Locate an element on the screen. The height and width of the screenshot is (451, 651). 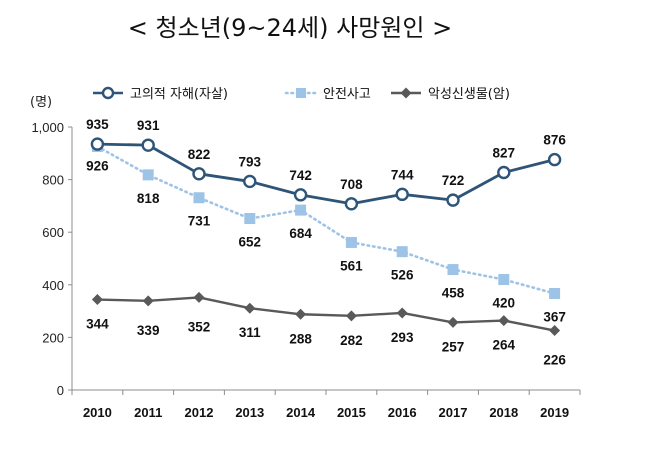
data-label-cancer: 339 is located at coordinates (148, 330).